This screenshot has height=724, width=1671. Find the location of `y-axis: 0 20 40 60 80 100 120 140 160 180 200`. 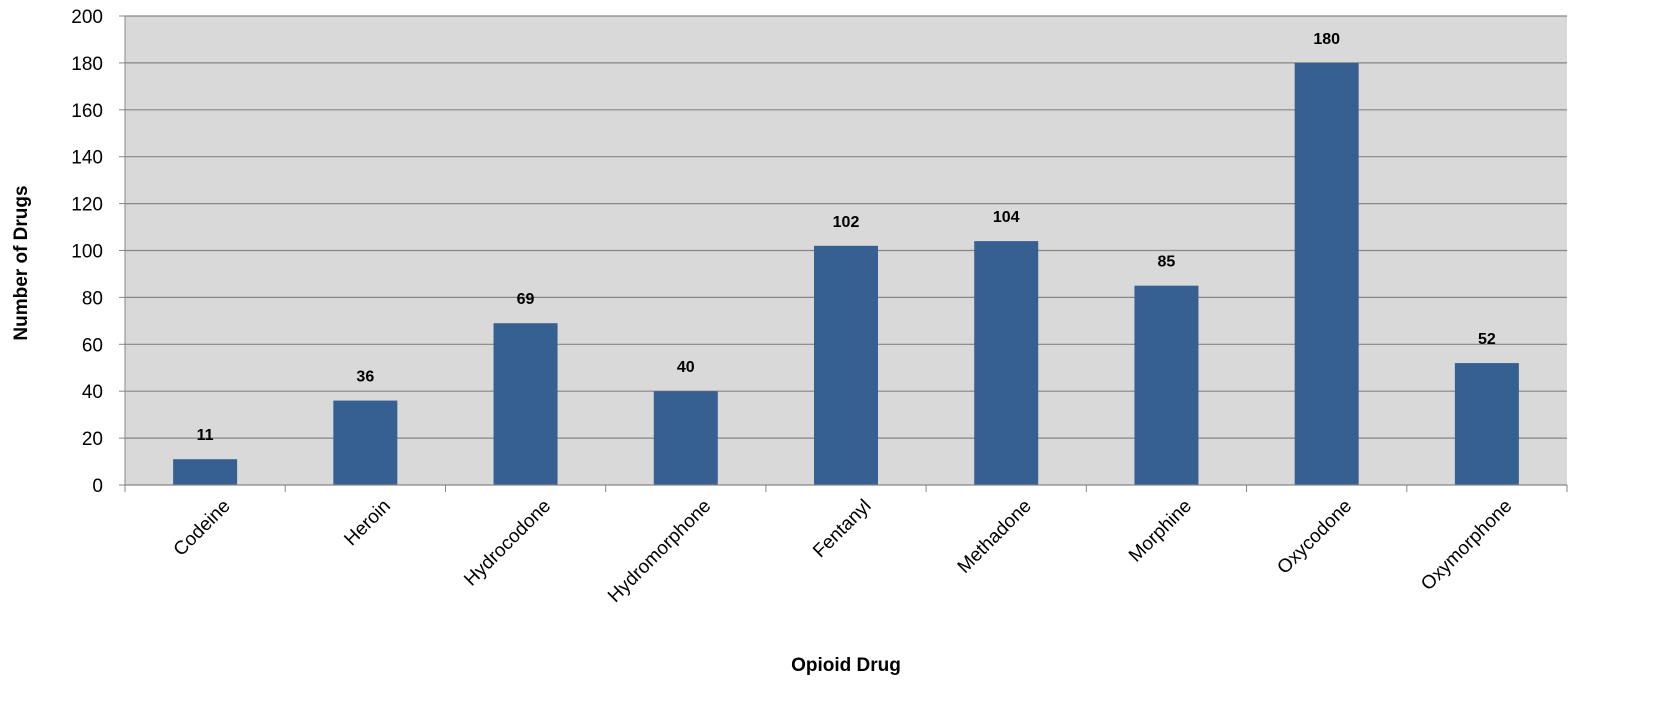

y-axis: 0 20 40 60 80 100 120 140 160 180 200 is located at coordinates (98, 252).